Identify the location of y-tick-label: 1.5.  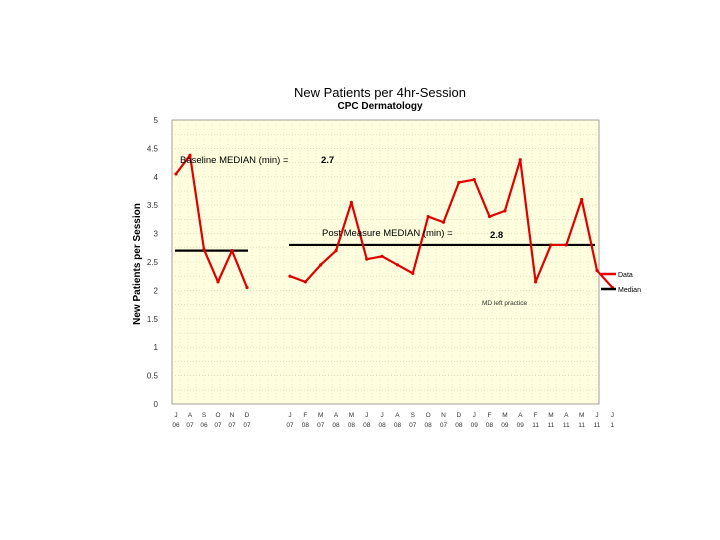
(153, 319).